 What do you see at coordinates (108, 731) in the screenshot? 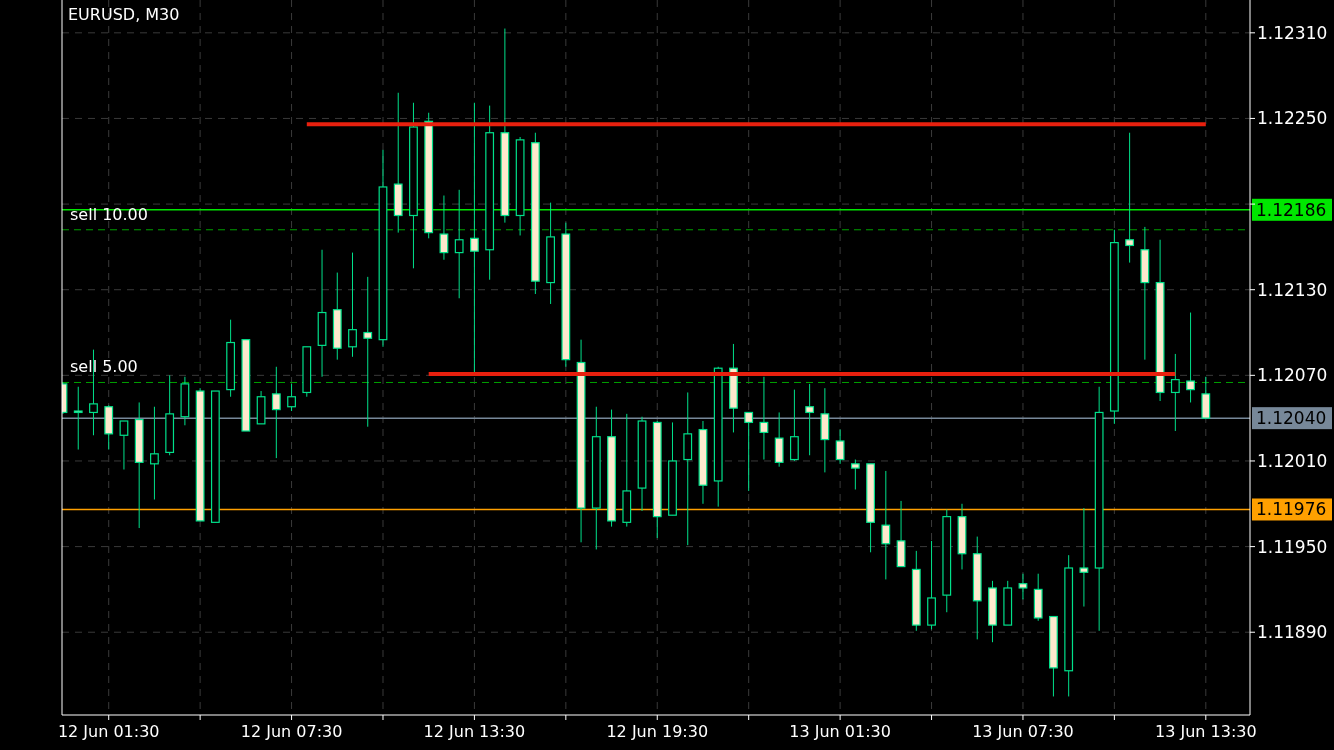
I see `x-tick-label: 12 Jun 01:30` at bounding box center [108, 731].